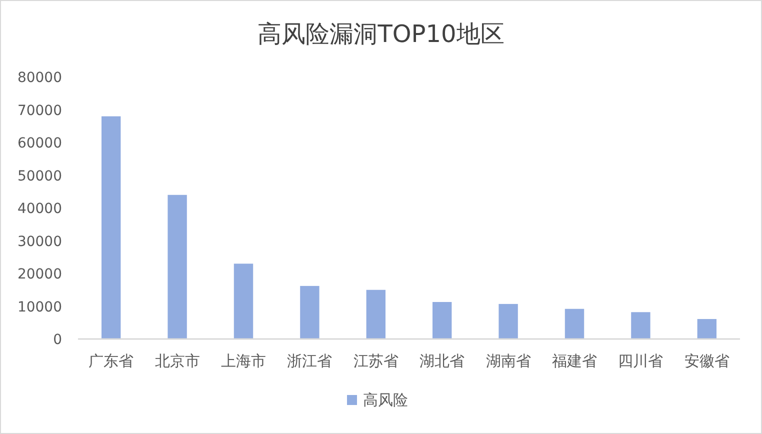 The image size is (762, 434). What do you see at coordinates (111, 361) in the screenshot?
I see `x-tick-label: 广东省` at bounding box center [111, 361].